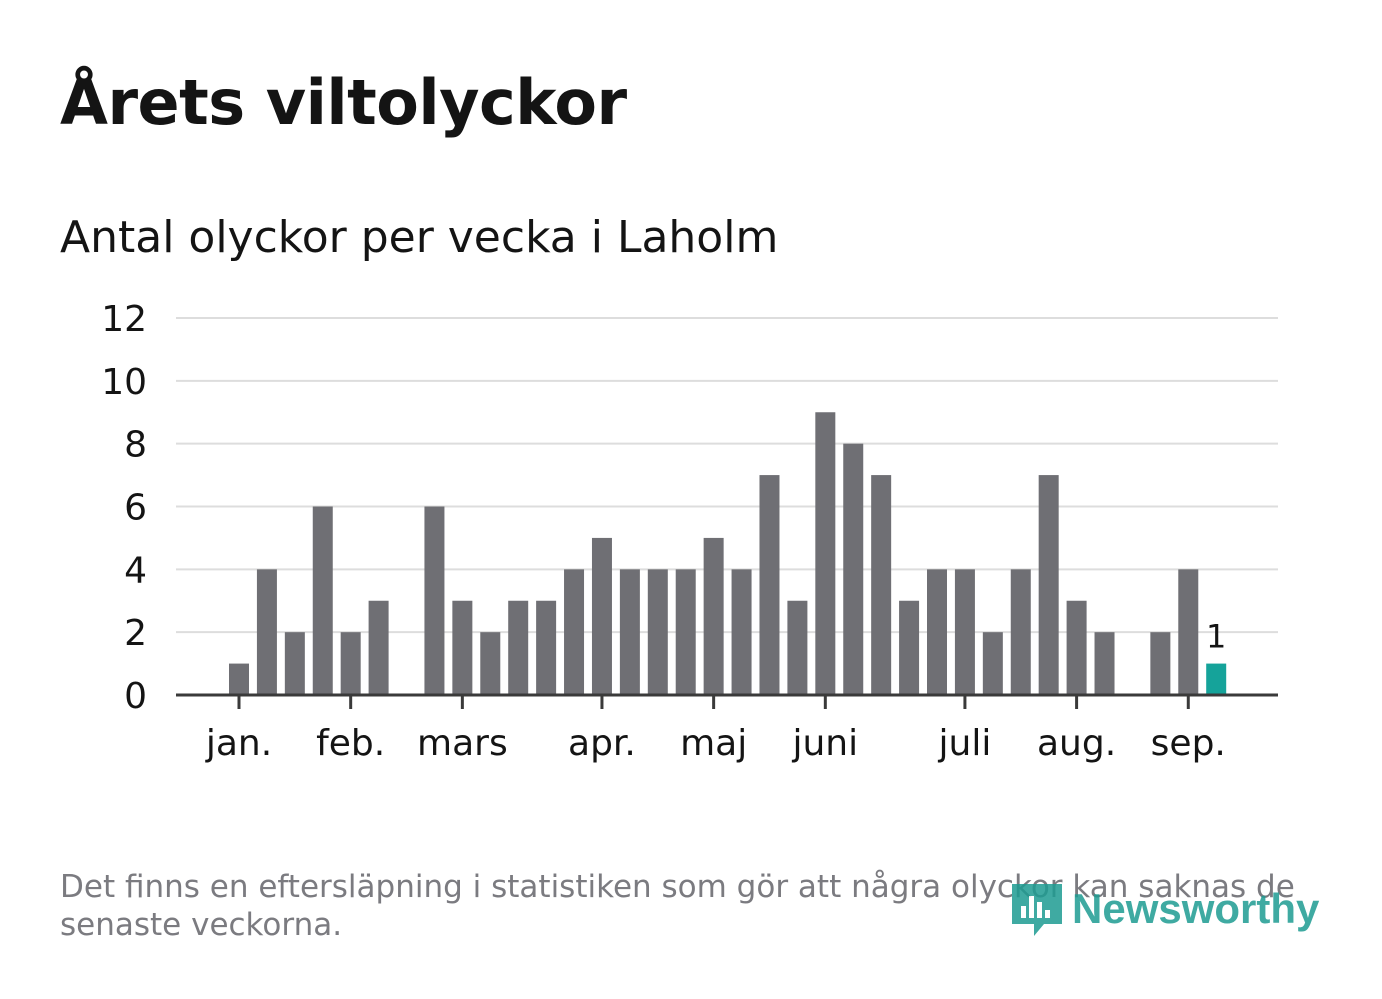 The image size is (1382, 999). What do you see at coordinates (713, 743) in the screenshot?
I see `x-tick-label: maj` at bounding box center [713, 743].